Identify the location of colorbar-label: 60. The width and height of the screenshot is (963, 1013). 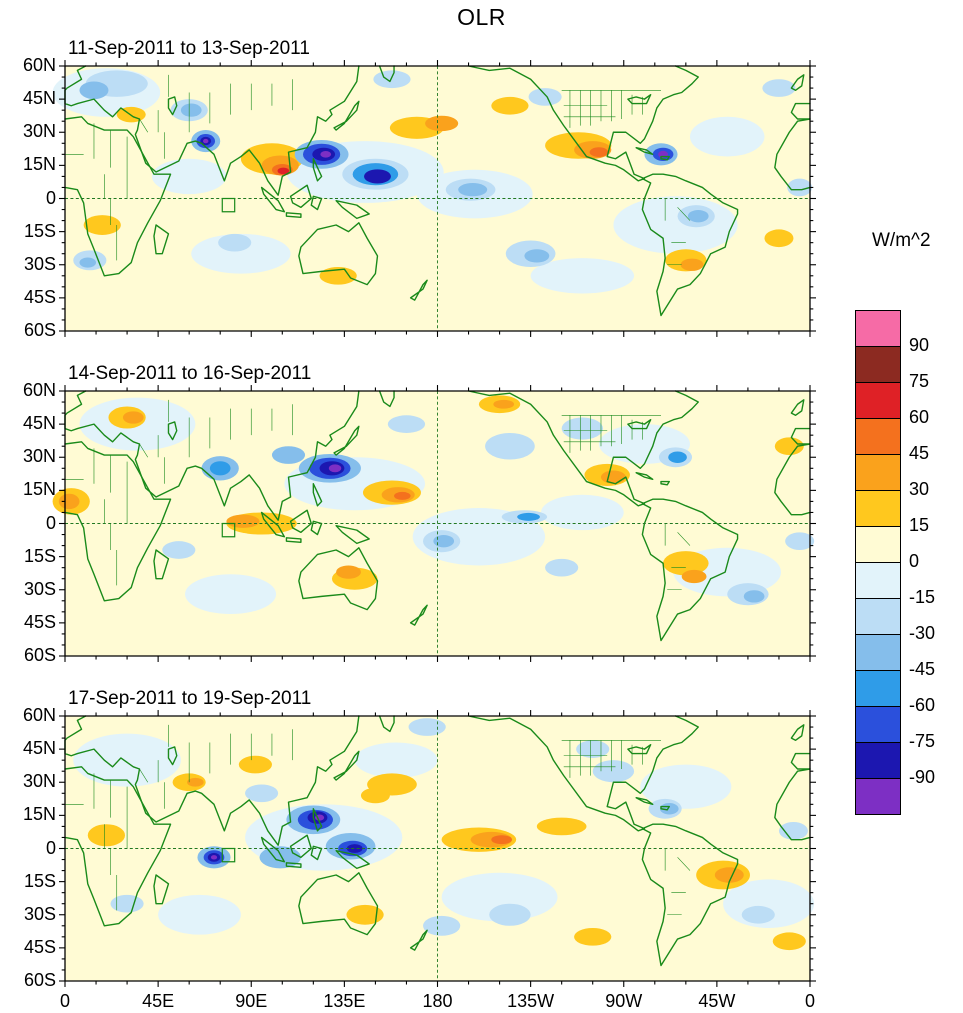
(919, 417).